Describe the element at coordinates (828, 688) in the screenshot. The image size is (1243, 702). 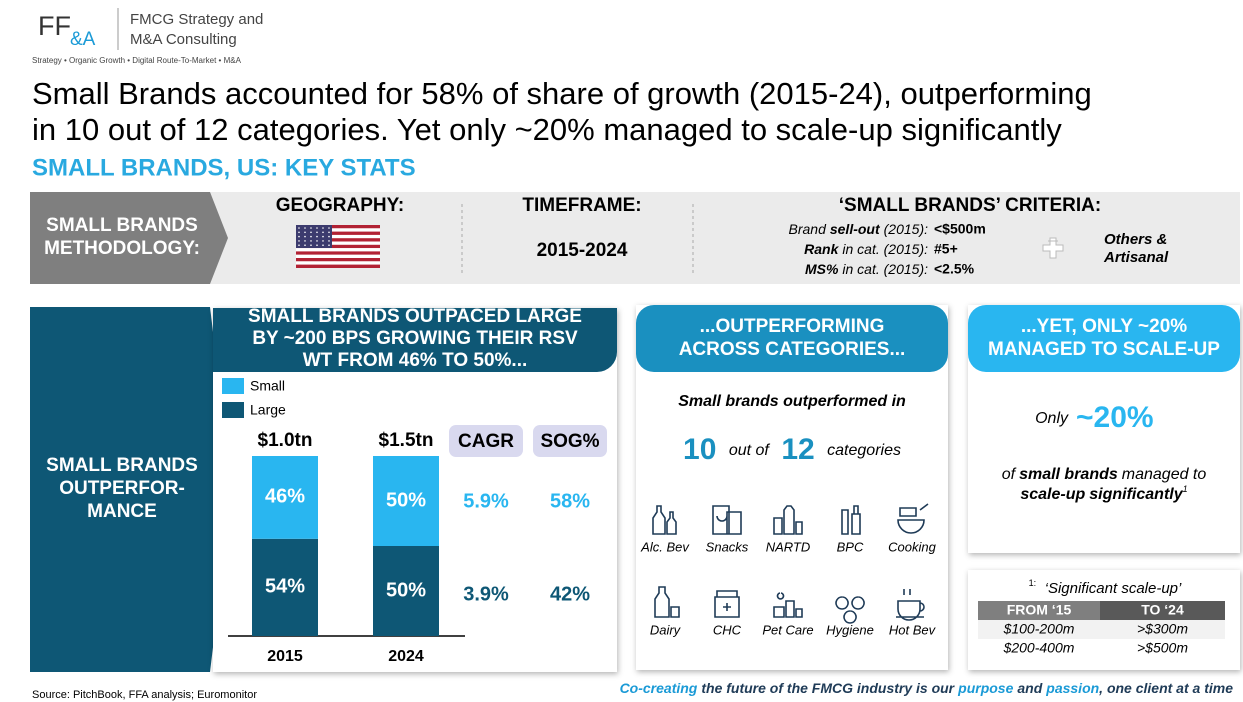
I see `text-segment: the future of the FMCG industry is our` at that location.